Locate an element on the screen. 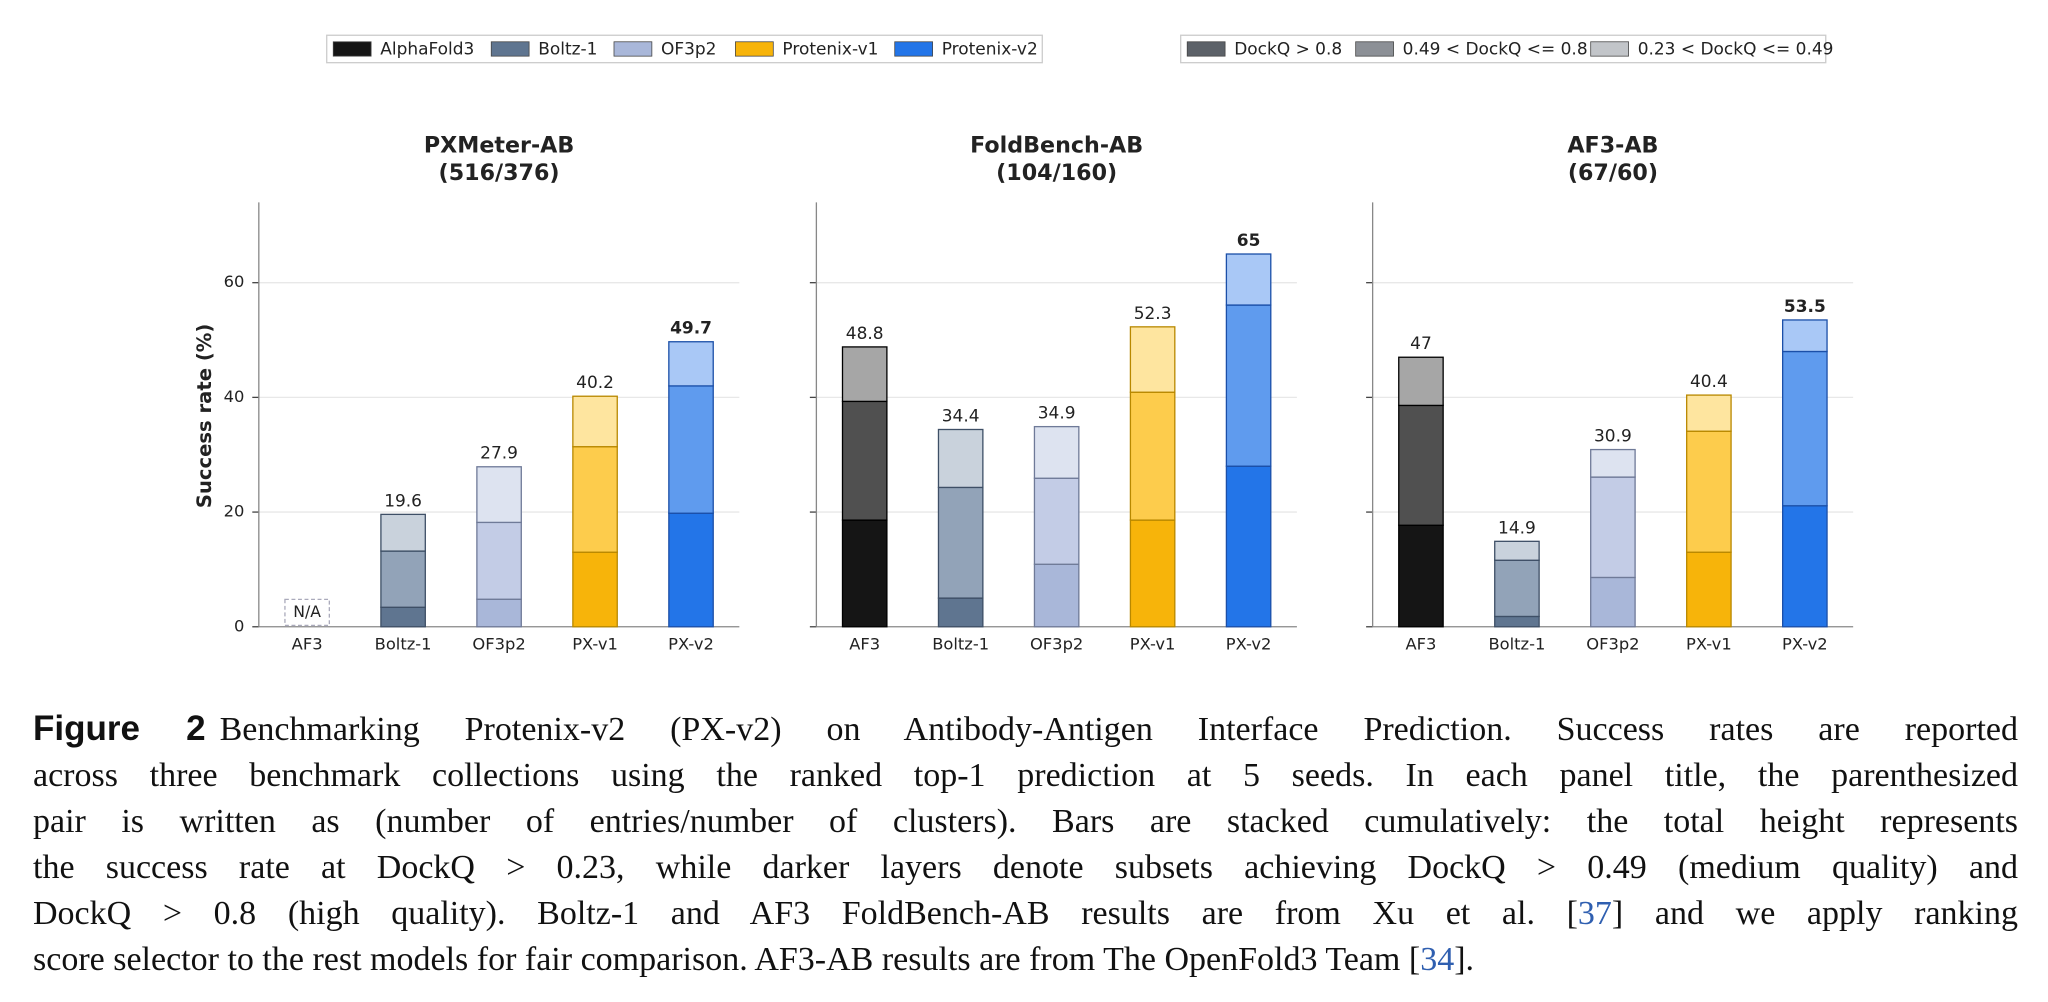 Image resolution: width=2048 pixels, height=1002 pixels. figure-label: Figure 2 is located at coordinates (119, 728).